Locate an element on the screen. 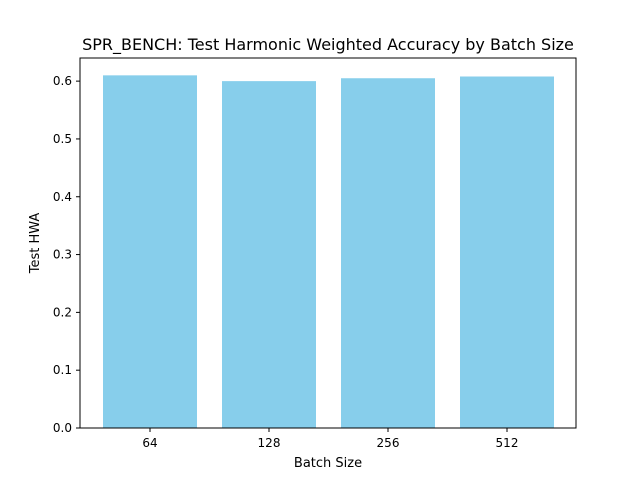 Image resolution: width=640 pixels, height=485 pixels. y-axis-ticks: 0.0 0.1 0.2 0.3 0.4 0.5 0.6 is located at coordinates (66, 254).